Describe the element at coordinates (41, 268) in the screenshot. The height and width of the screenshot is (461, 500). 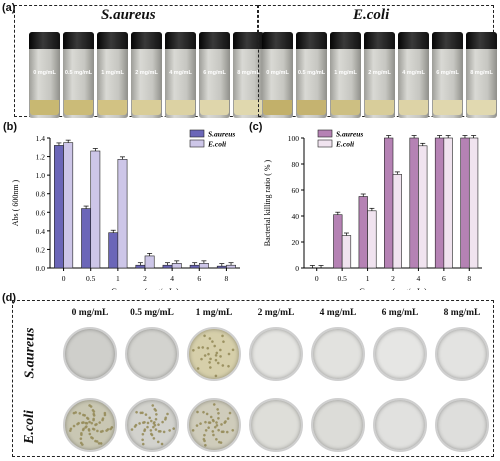
I see `y-tick-label: 0.0` at that location.